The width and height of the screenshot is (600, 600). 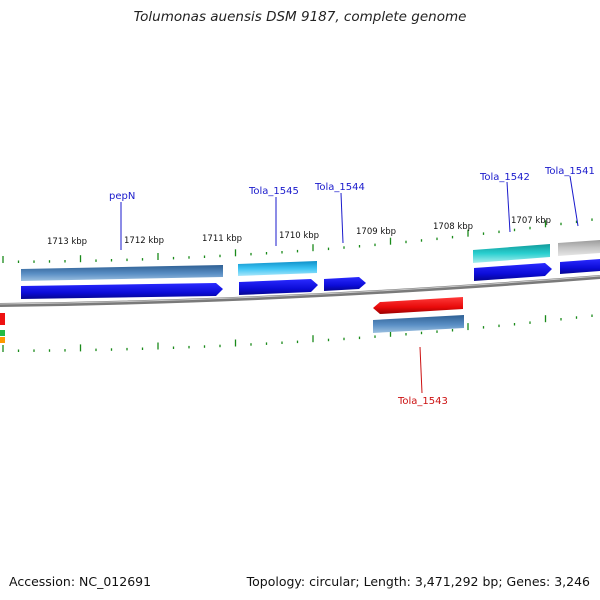 What do you see at coordinates (232, 320) in the screenshot?
I see `gene-features-lower` at bounding box center [232, 320].